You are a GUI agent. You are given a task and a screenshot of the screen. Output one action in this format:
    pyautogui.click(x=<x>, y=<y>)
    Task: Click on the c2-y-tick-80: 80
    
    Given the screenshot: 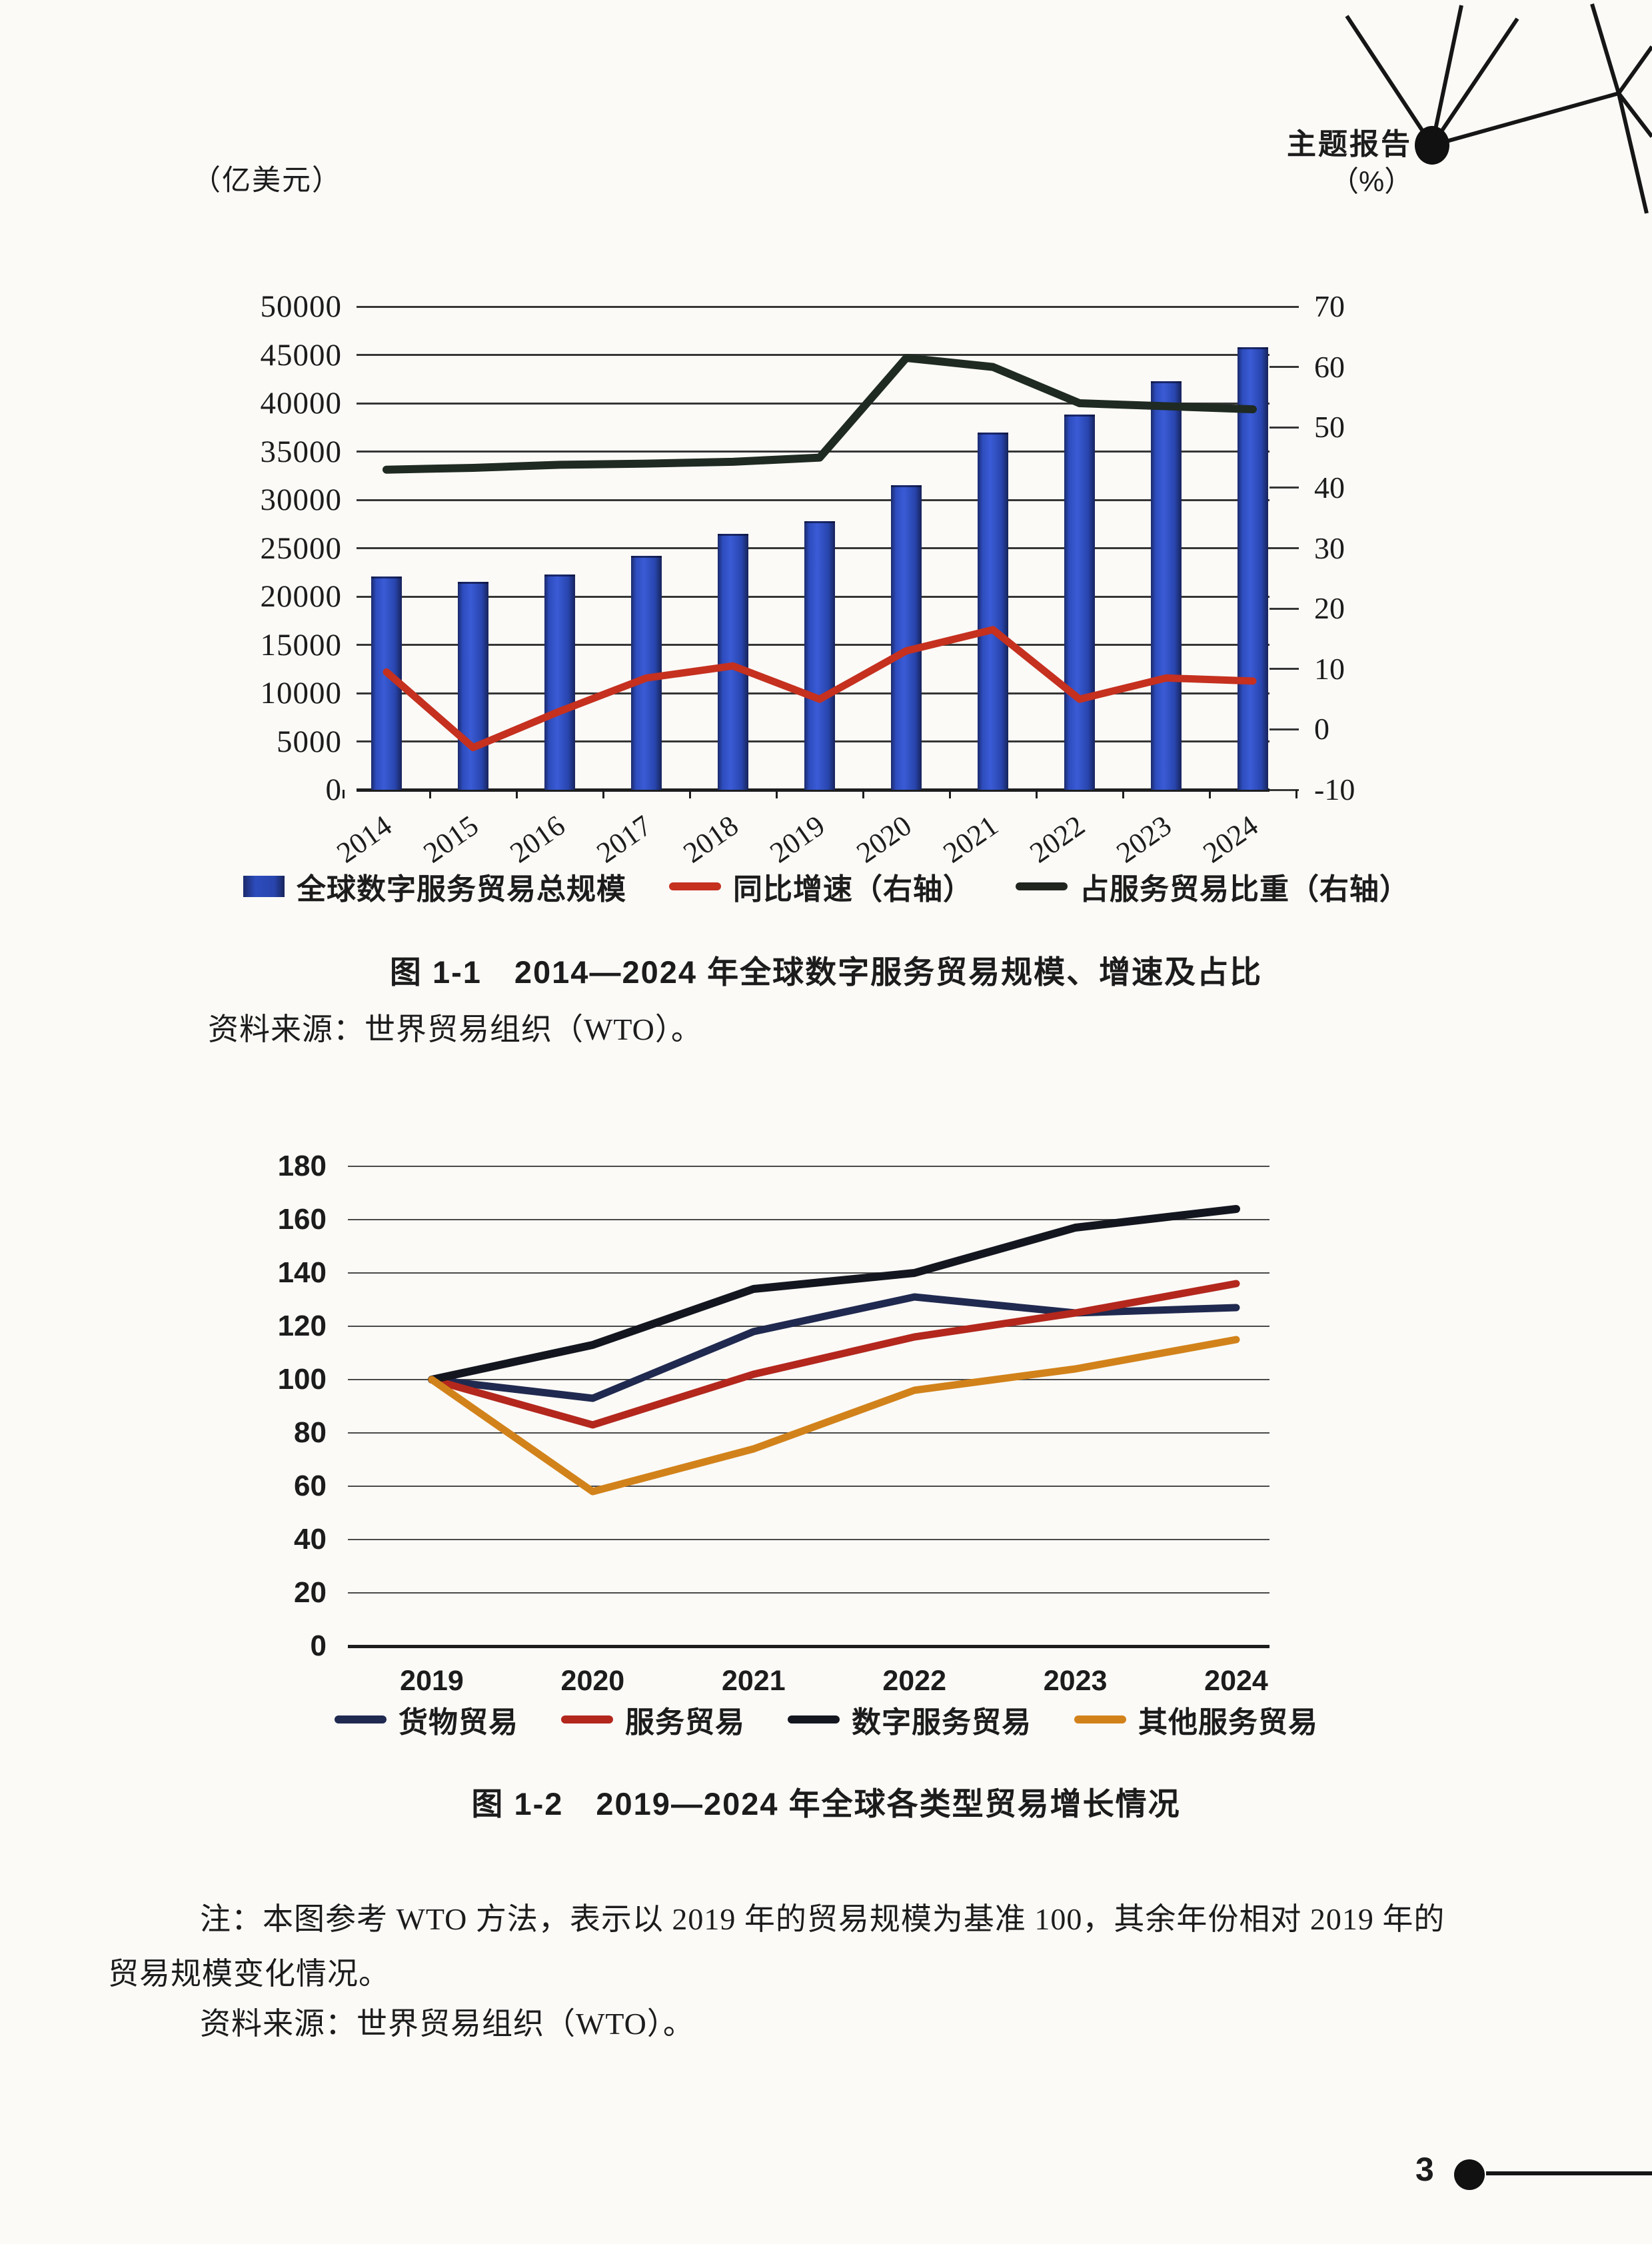 What is the action you would take?
    pyautogui.click(x=310, y=1432)
    